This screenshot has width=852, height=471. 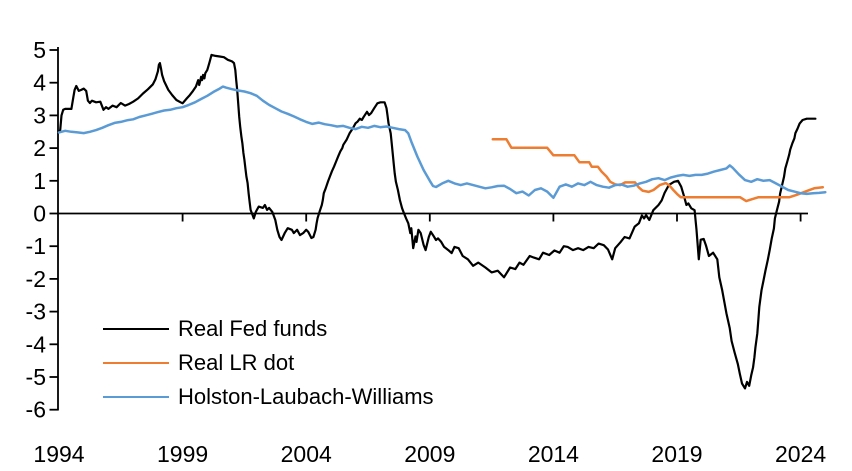 What do you see at coordinates (182, 454) in the screenshot?
I see `x-tick-label: 1999` at bounding box center [182, 454].